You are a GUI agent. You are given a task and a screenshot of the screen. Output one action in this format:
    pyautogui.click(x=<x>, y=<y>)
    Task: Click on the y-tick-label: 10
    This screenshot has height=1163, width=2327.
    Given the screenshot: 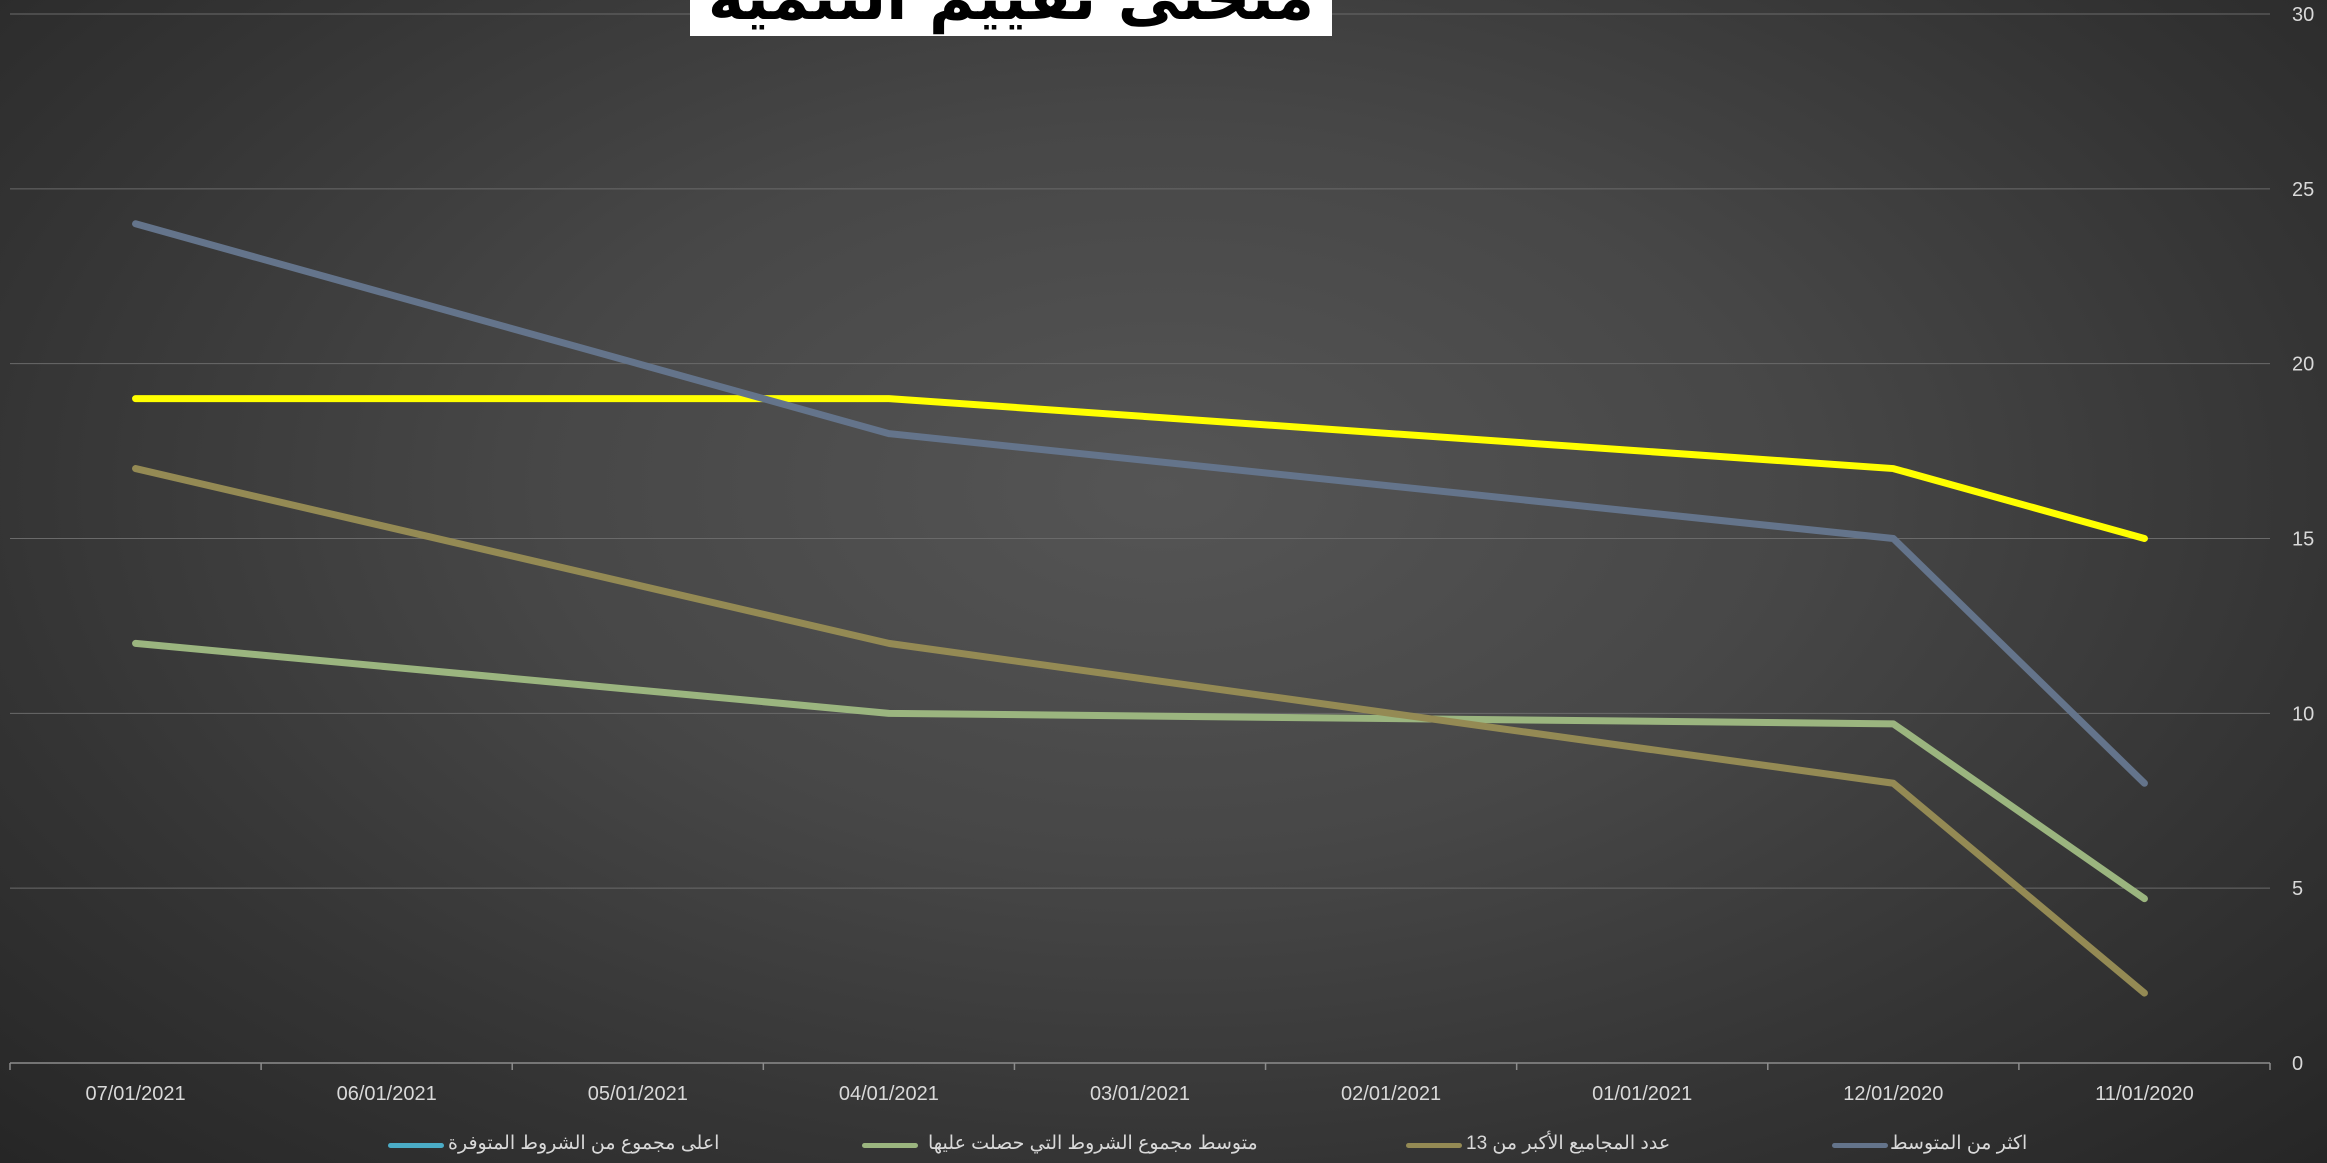 What is the action you would take?
    pyautogui.click(x=2303, y=714)
    